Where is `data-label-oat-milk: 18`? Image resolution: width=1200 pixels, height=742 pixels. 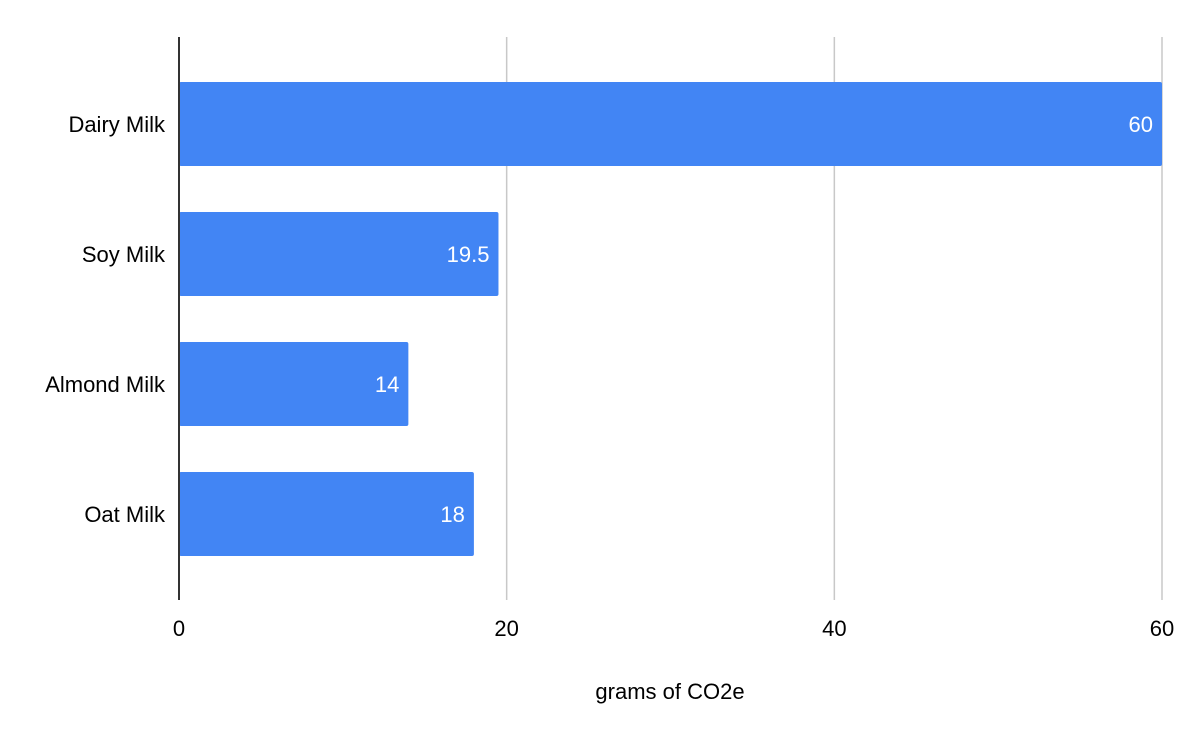 data-label-oat-milk: 18 is located at coordinates (452, 514).